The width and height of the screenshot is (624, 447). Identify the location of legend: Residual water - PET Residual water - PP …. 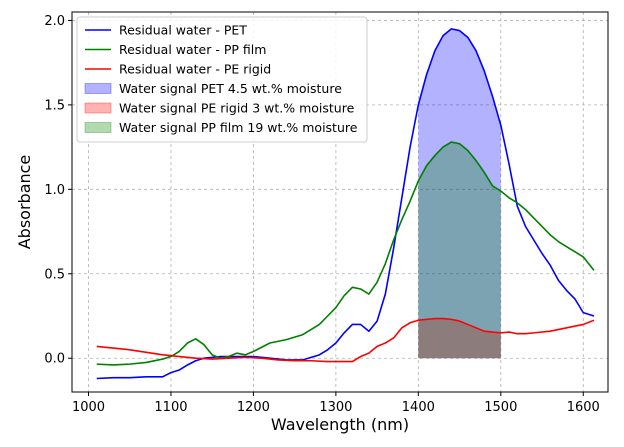
(222, 79).